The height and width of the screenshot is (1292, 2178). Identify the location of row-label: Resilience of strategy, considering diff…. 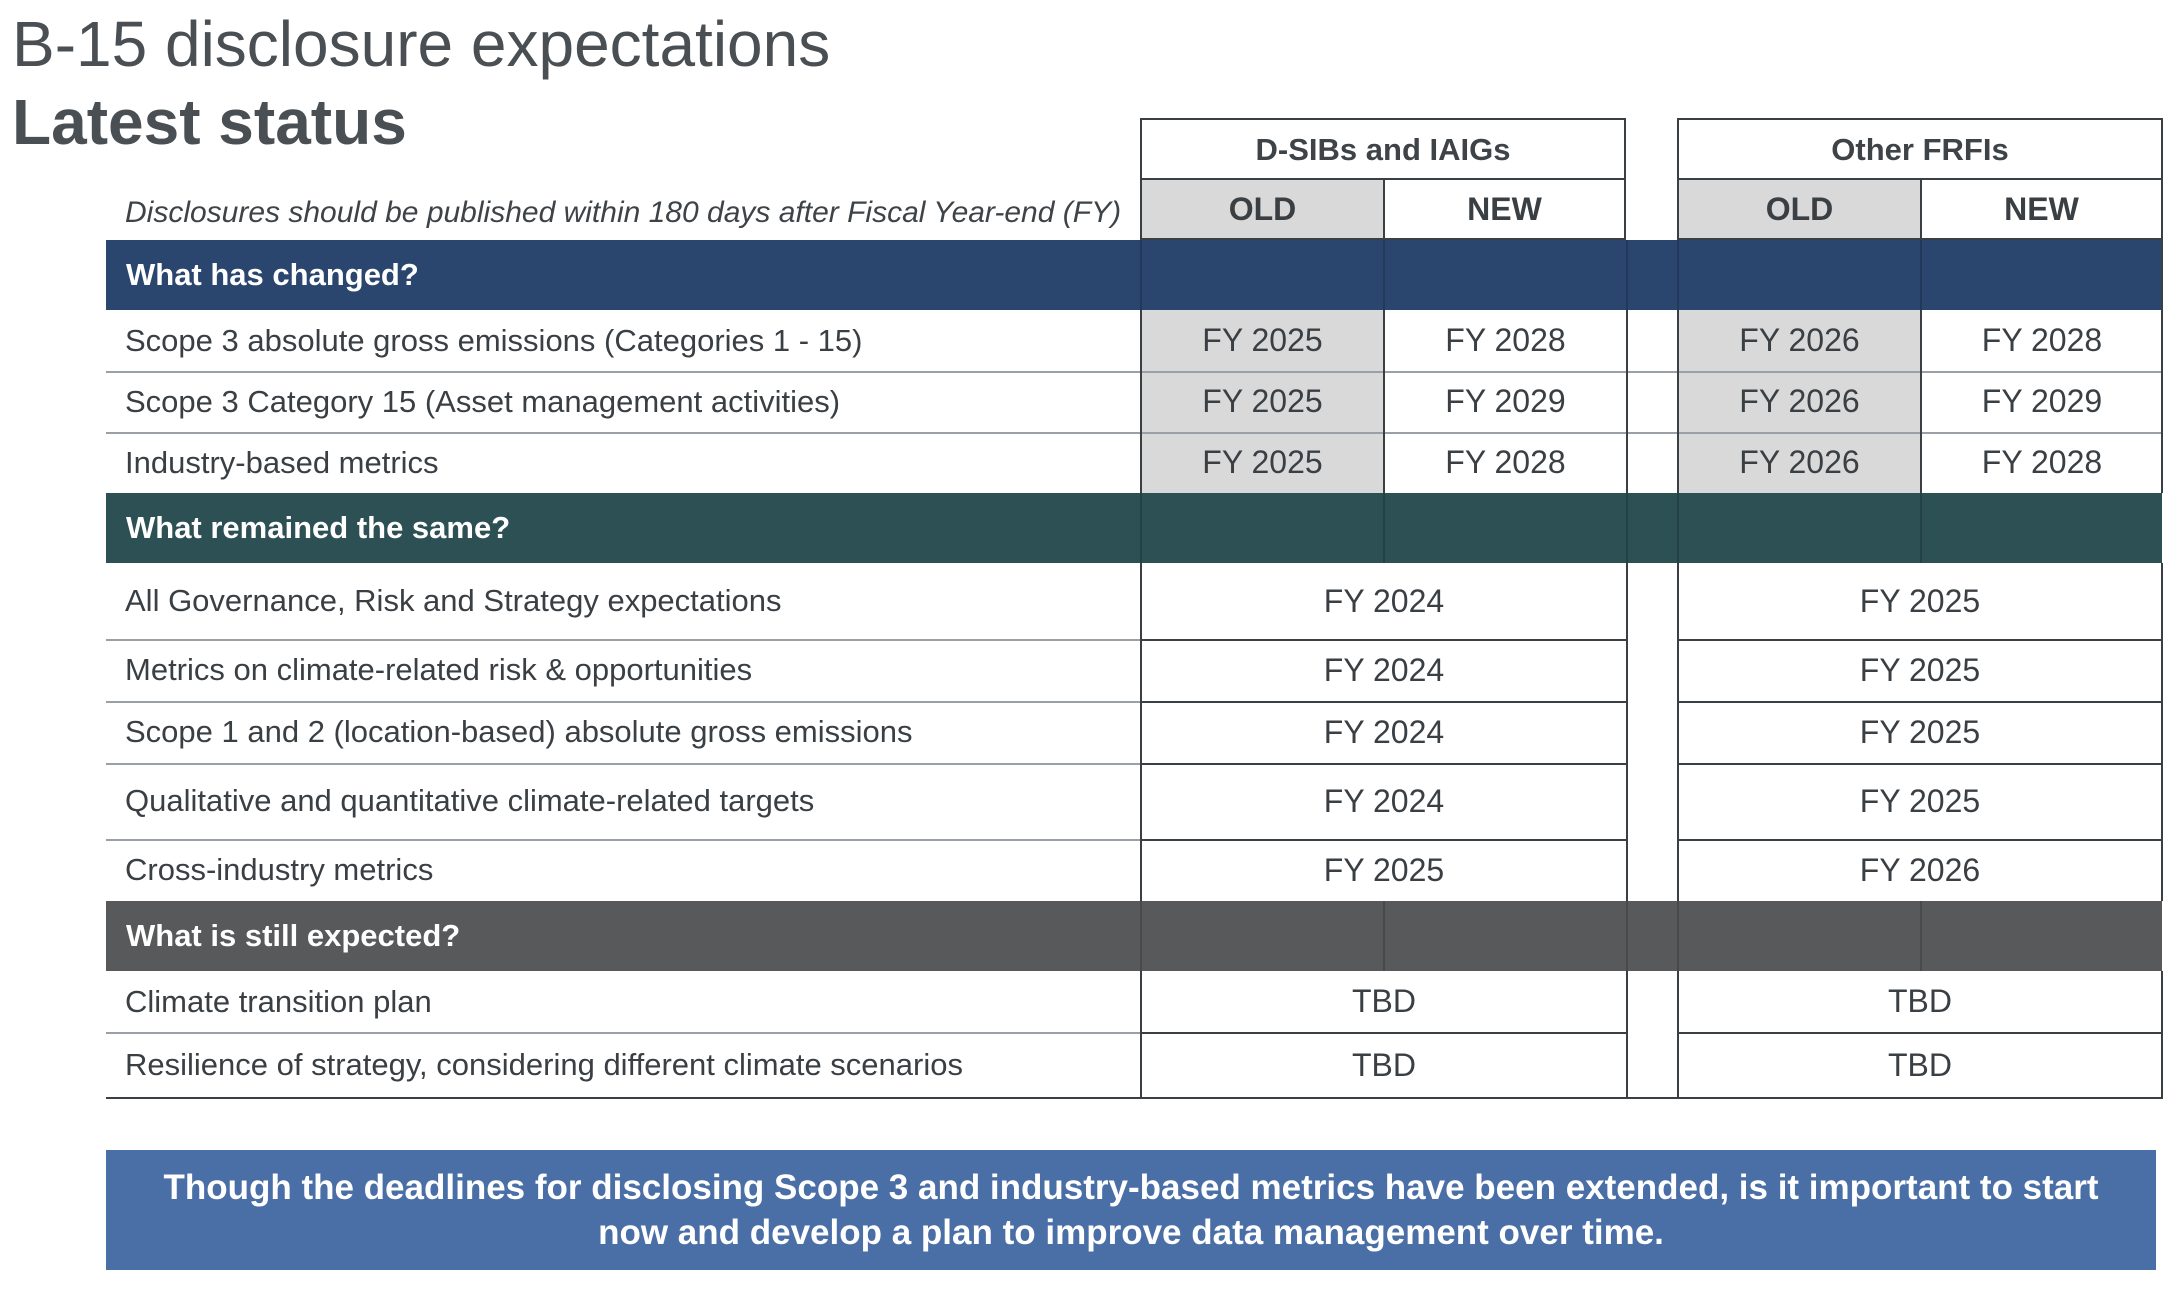
(544, 1064).